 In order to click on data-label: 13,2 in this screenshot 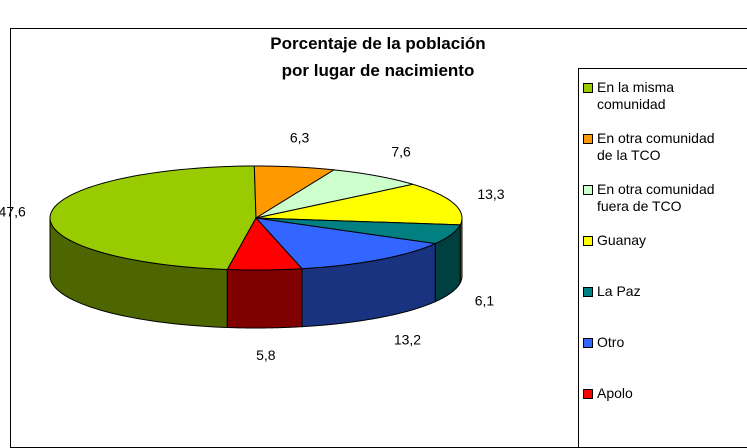, I will do `click(407, 339)`.